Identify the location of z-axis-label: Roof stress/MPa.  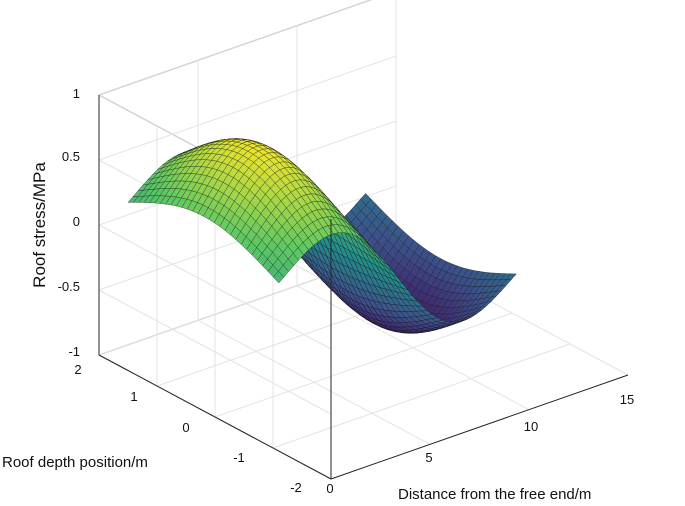
(39, 225).